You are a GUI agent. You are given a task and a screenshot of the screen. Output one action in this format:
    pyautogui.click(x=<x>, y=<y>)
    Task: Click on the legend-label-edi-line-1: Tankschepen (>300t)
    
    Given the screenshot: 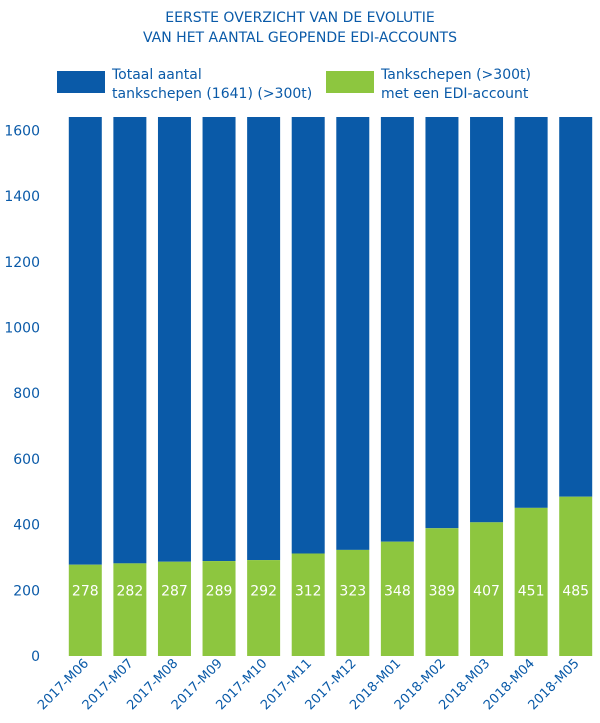 What is the action you would take?
    pyautogui.click(x=455, y=75)
    